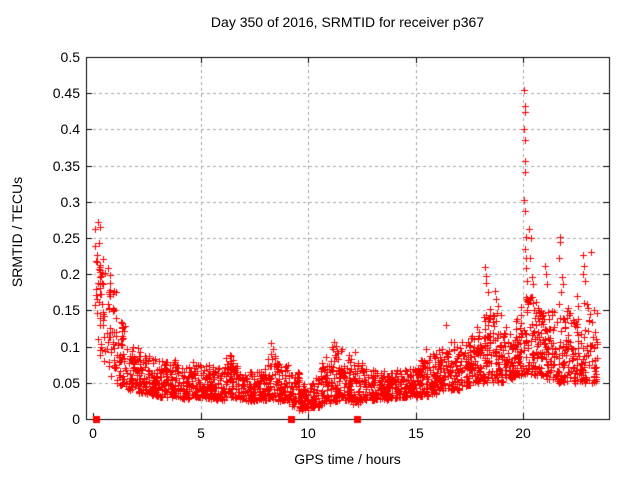 This screenshot has width=640, height=480. What do you see at coordinates (308, 433) in the screenshot?
I see `x-tick-label: 10` at bounding box center [308, 433].